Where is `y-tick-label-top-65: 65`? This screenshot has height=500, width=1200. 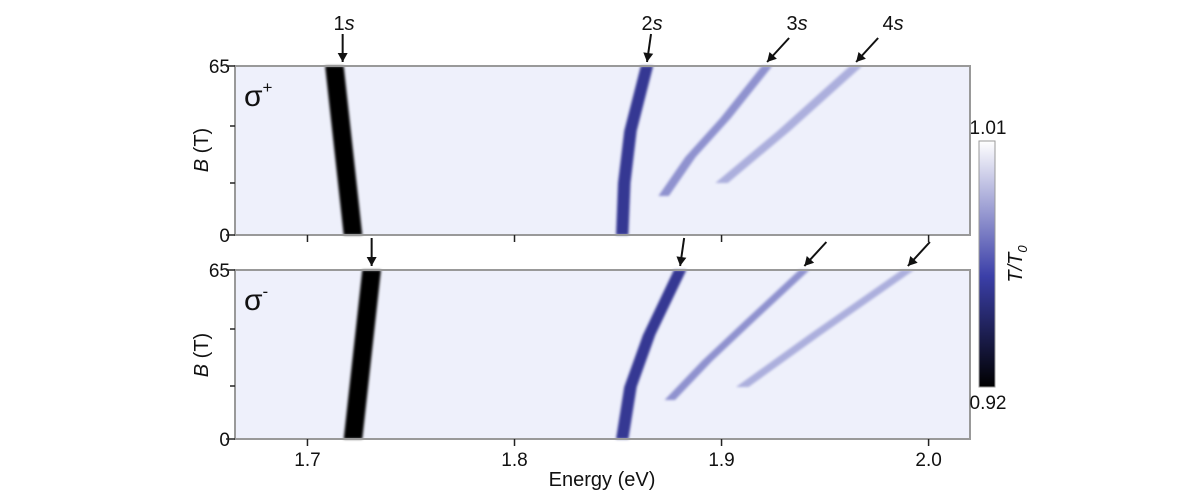 y-tick-label-top-65: 65 is located at coordinates (219, 67).